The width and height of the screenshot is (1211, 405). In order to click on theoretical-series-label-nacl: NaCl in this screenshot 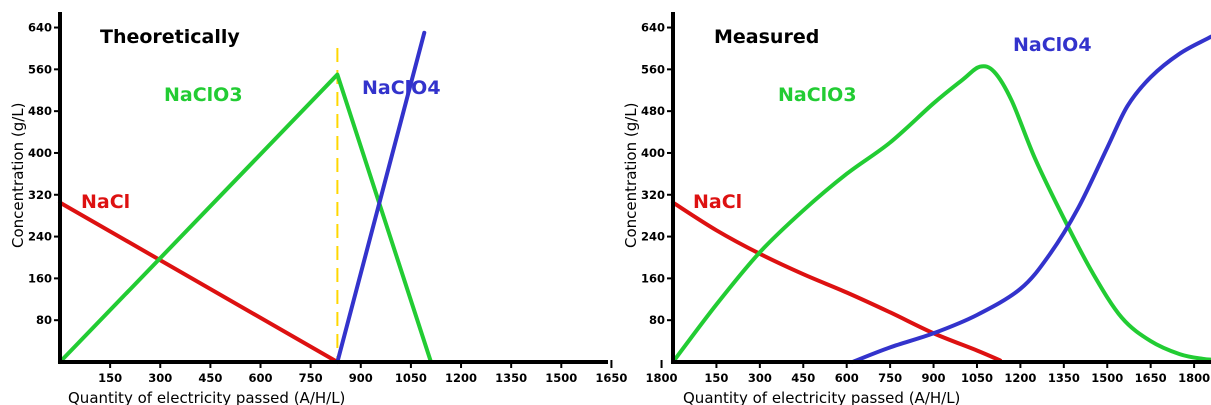, I will do `click(105, 202)`.